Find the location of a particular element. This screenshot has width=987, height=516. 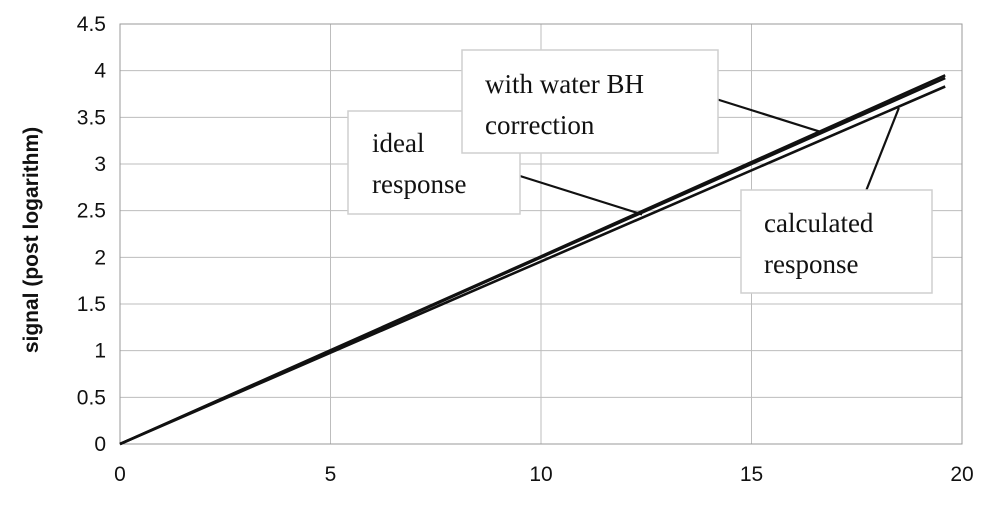

callout-leader-calc is located at coordinates (882, 149).